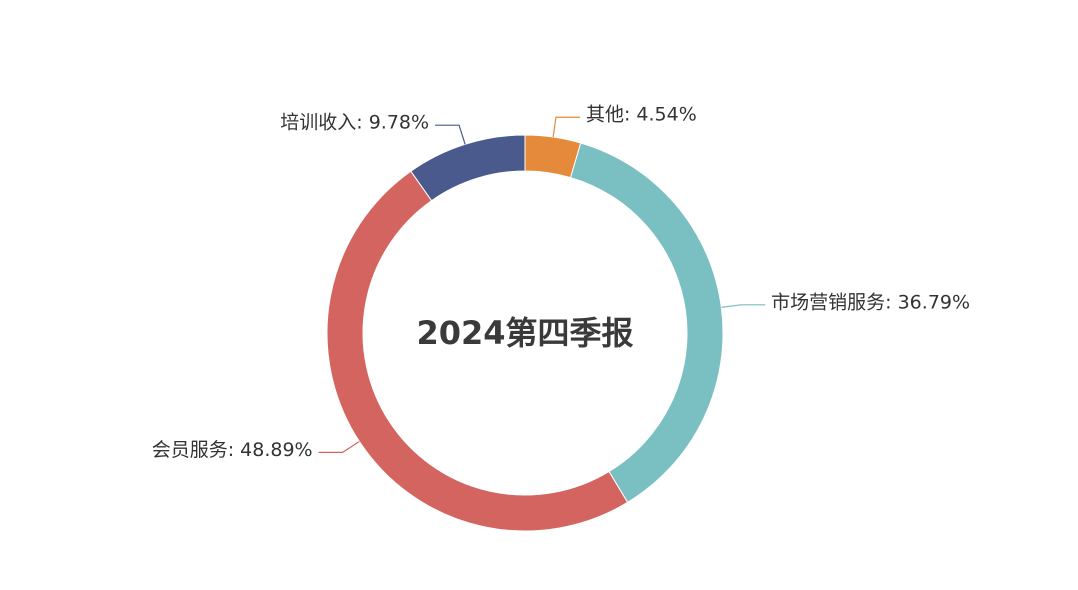 Image resolution: width=1078 pixels, height=590 pixels. Describe the element at coordinates (641, 115) in the screenshot. I see `slice-0-label: 其他: 4.54%` at that location.